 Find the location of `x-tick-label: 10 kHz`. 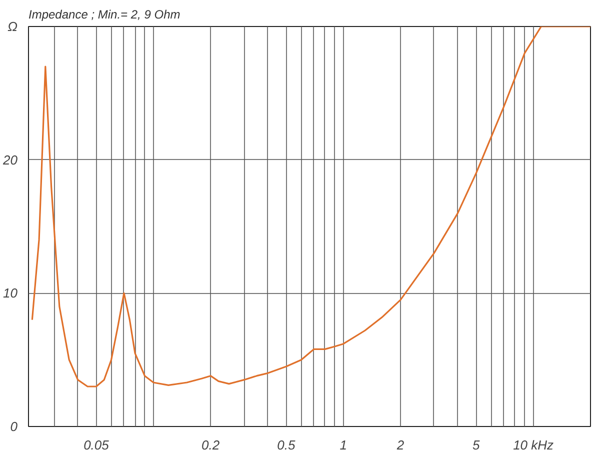

x-tick-label: 10 kHz is located at coordinates (533, 445).